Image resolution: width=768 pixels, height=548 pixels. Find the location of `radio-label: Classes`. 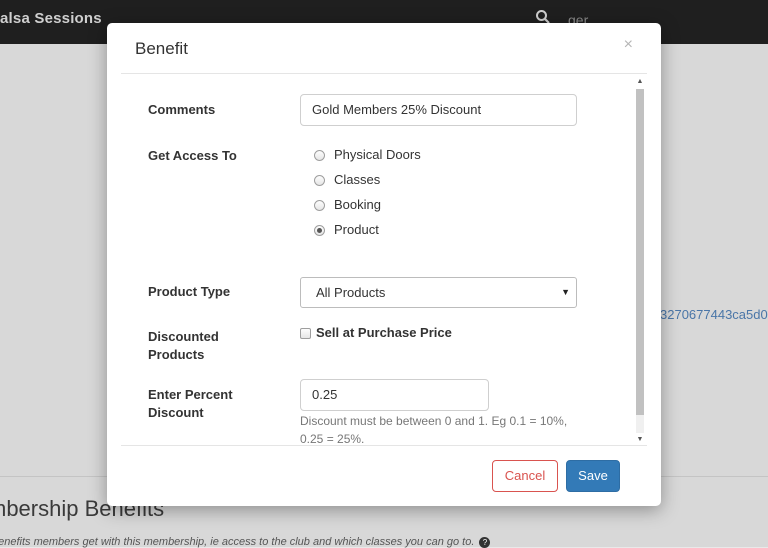

radio-label: Classes is located at coordinates (357, 179).